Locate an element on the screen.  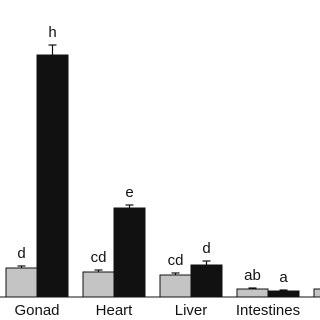
significance-label: a is located at coordinates (283, 277).